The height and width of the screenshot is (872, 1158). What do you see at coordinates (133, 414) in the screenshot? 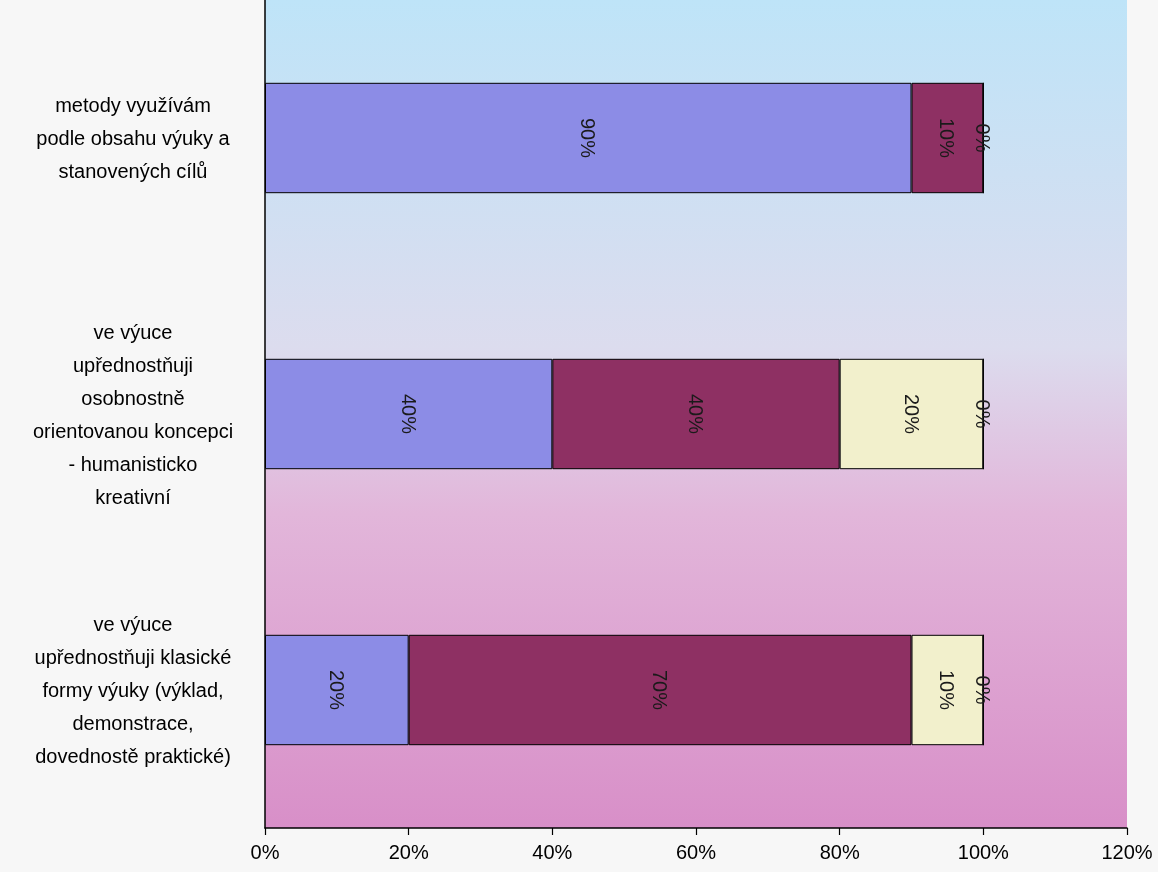
I see `y-tick-label: ve výuce upřednostňuji osobnostně orientovanou koncepci - humanisticko kreativní` at bounding box center [133, 414].